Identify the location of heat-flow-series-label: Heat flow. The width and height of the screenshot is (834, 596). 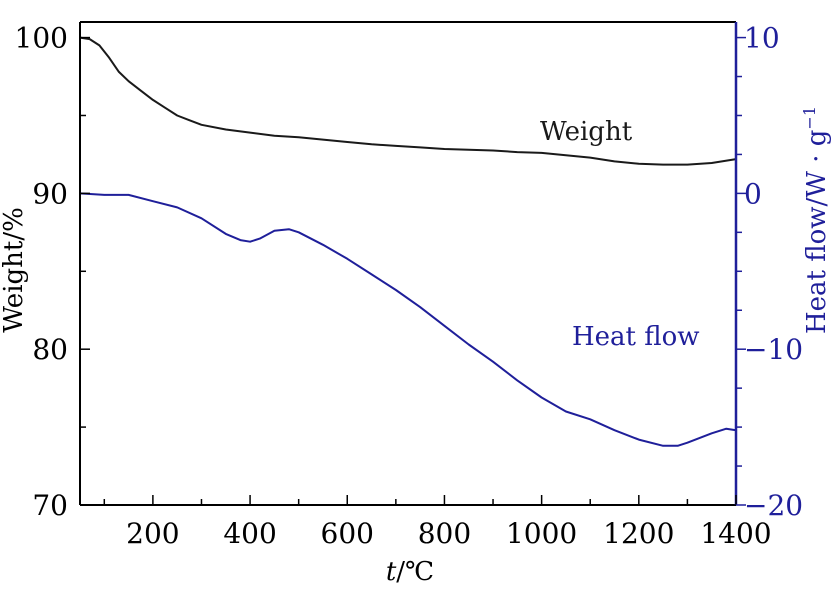
(636, 337).